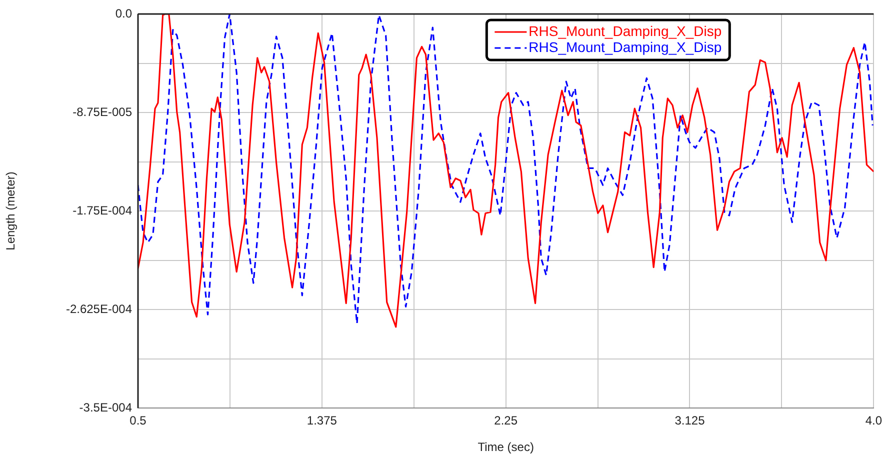 The image size is (888, 455). Describe the element at coordinates (102, 210) in the screenshot. I see `y-tick-label: -1.75E-004` at that location.